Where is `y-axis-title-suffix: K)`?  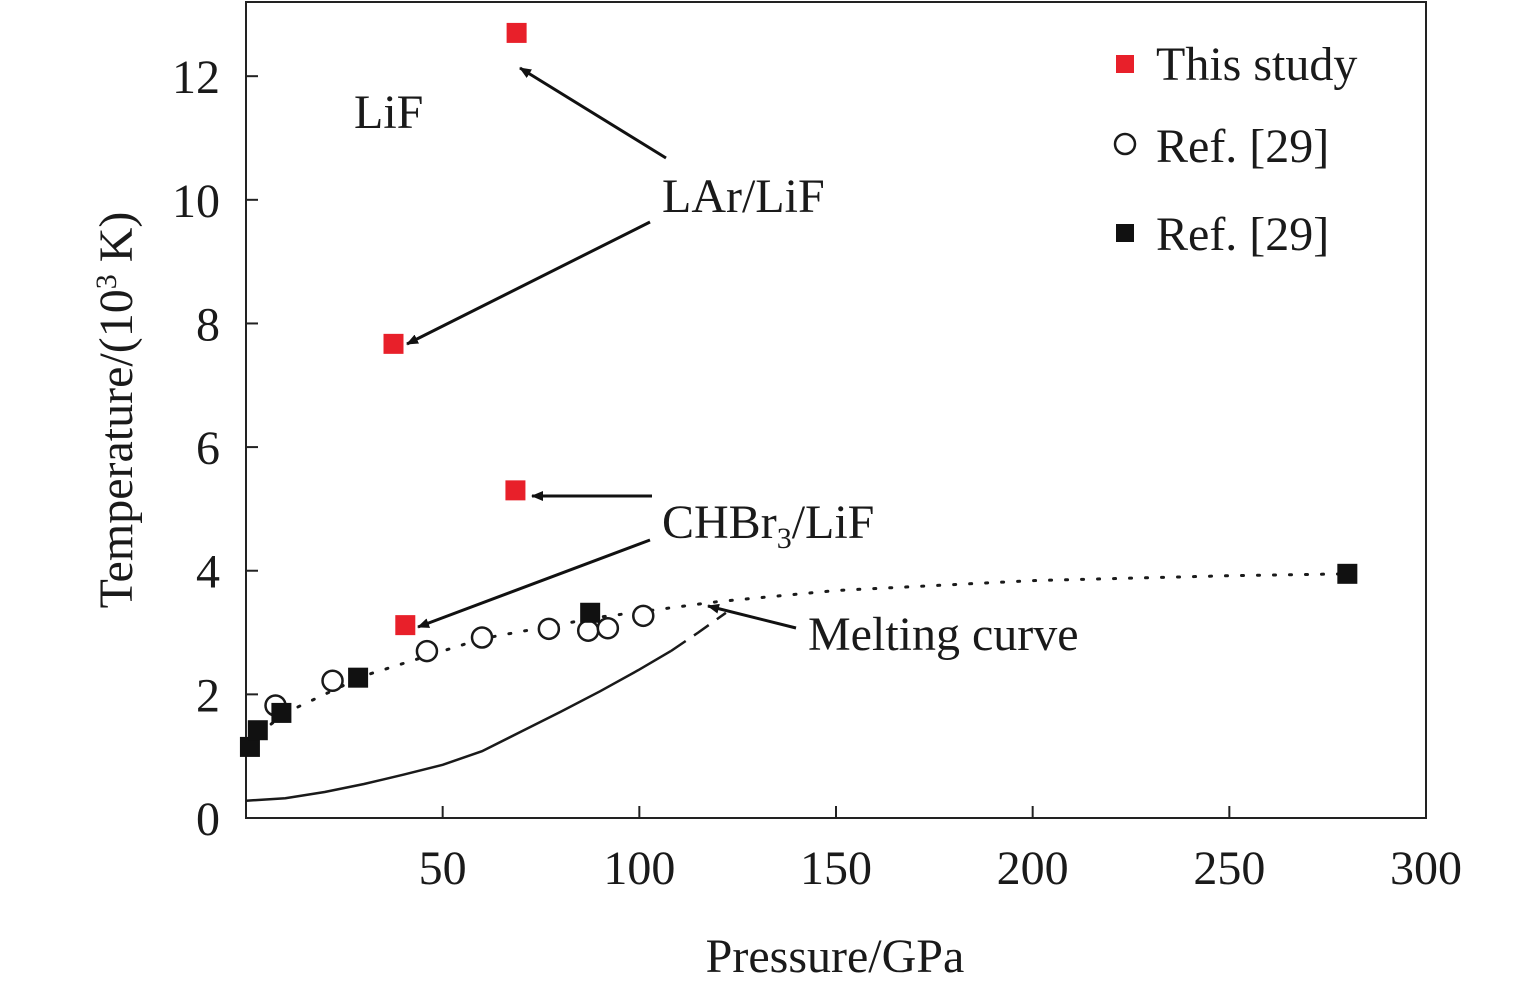
y-axis-title-suffix: K) is located at coordinates (116, 243).